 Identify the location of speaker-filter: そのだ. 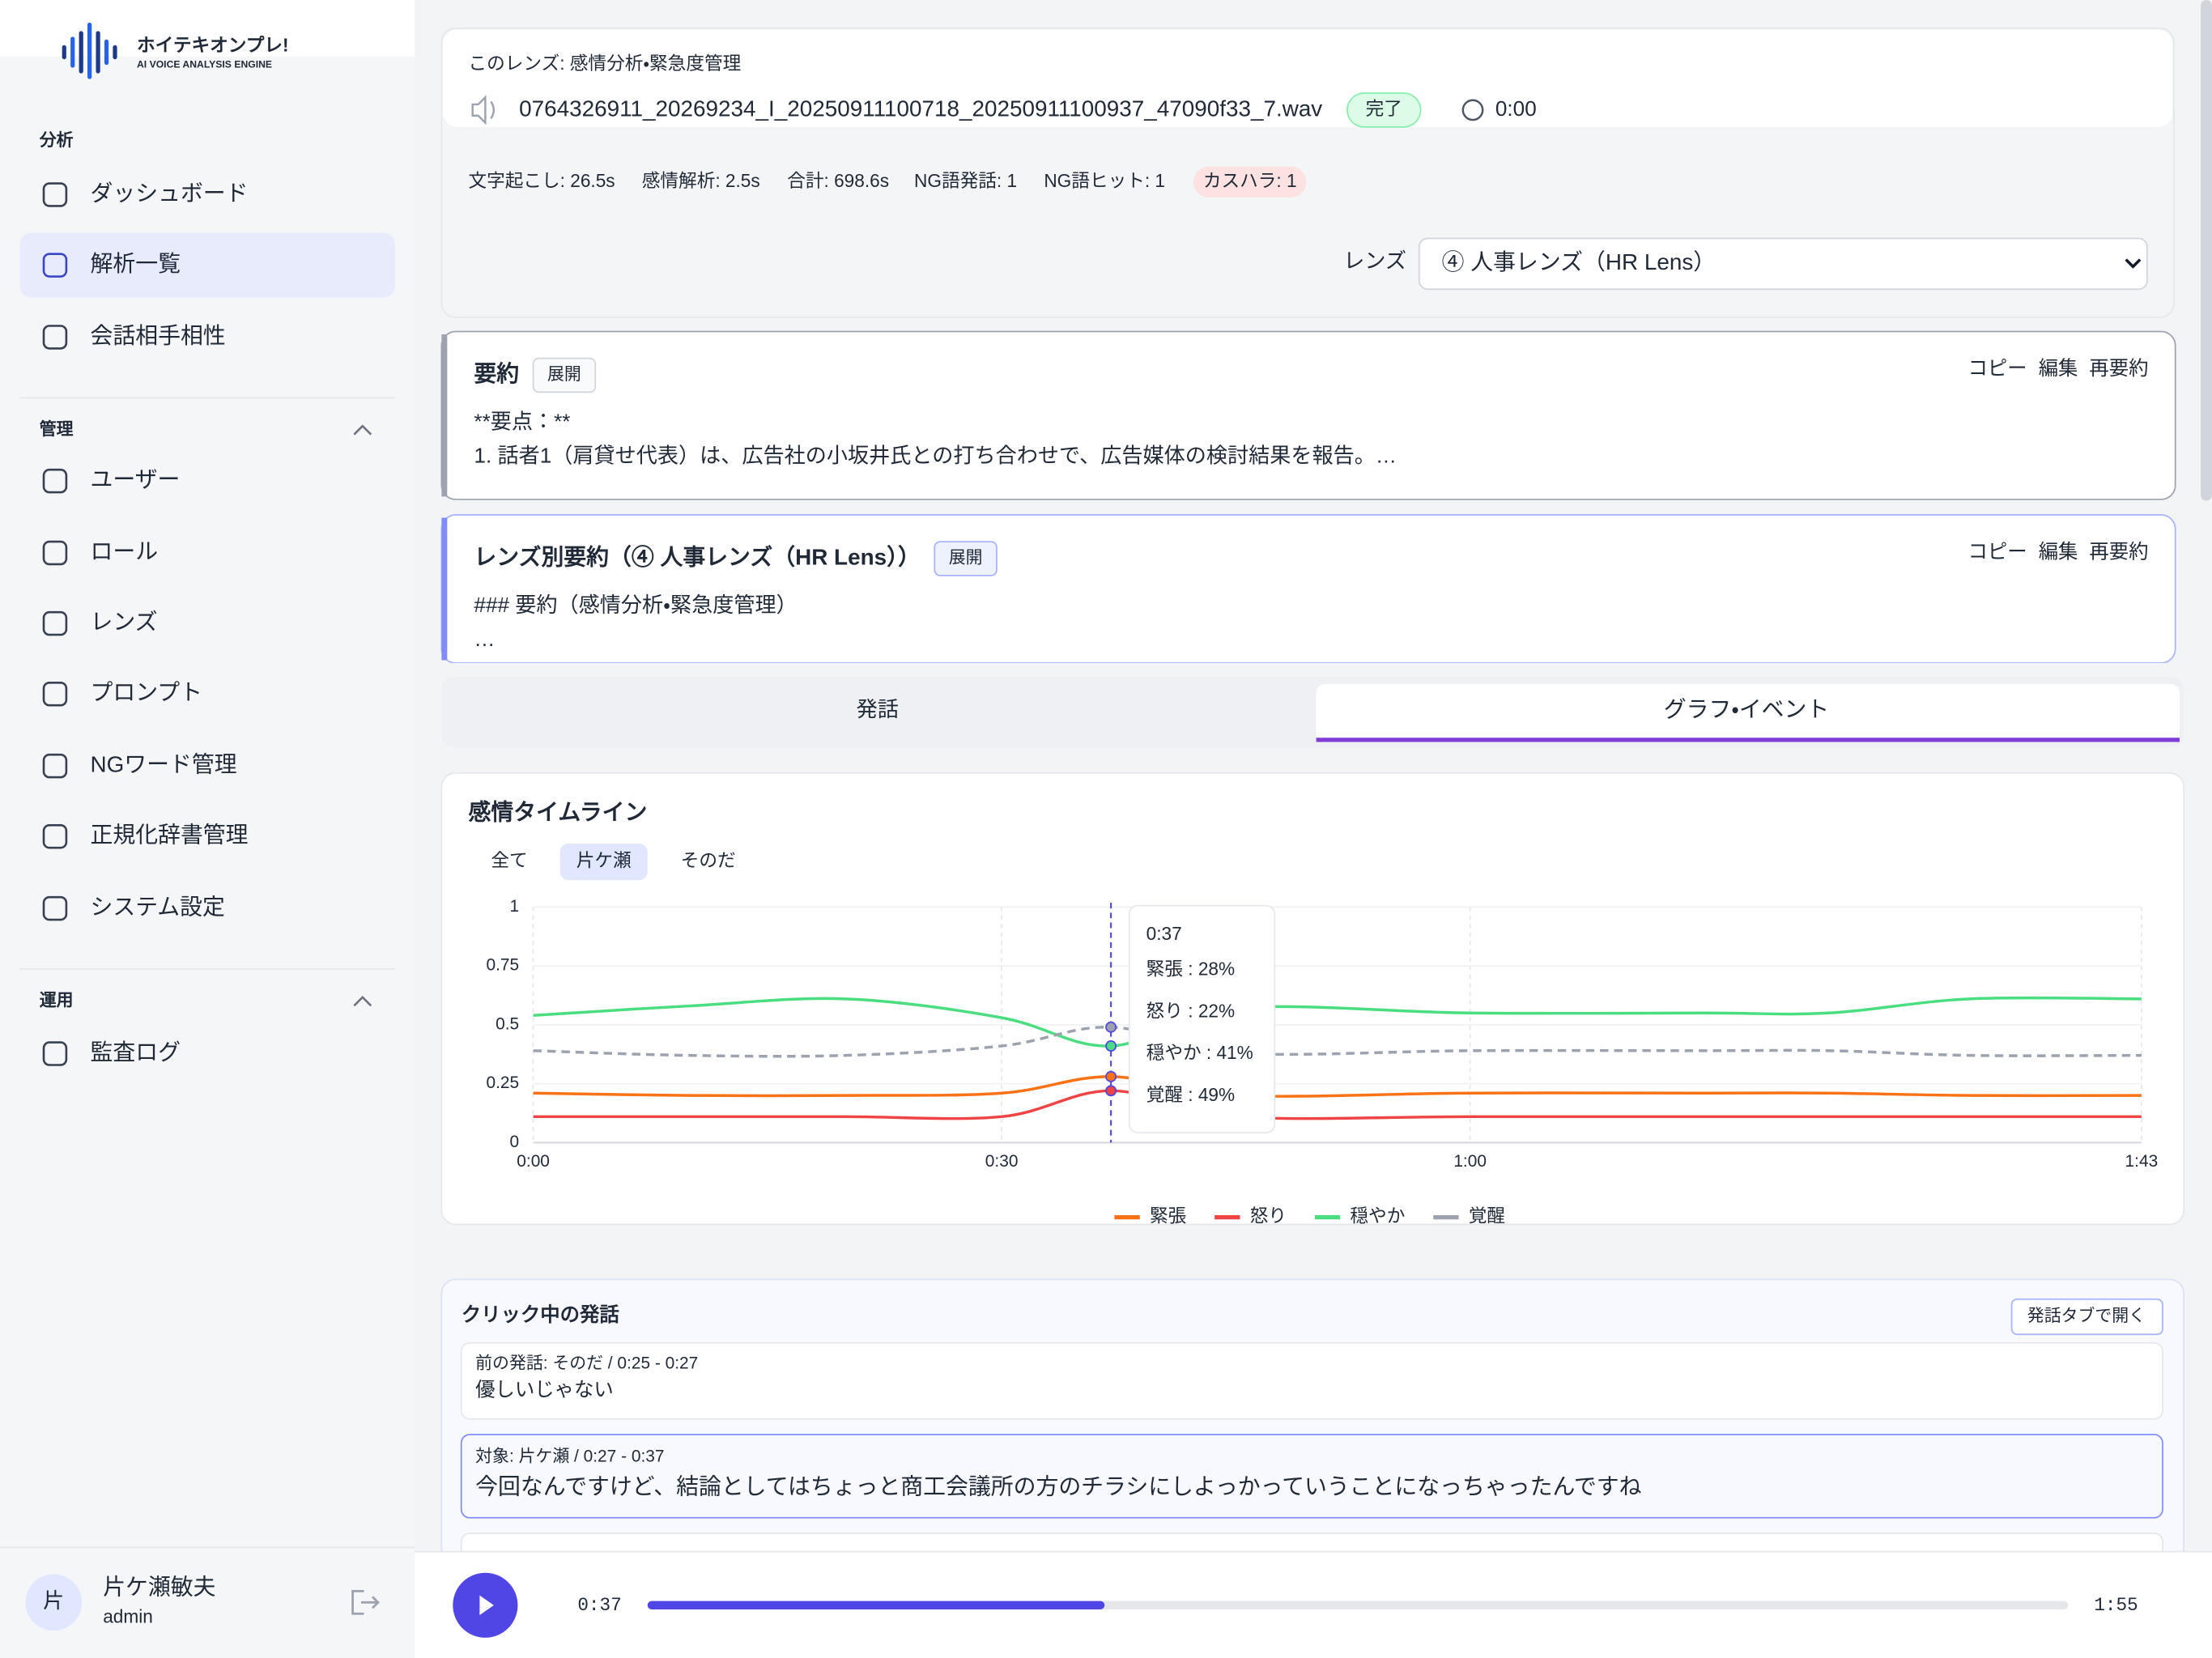
(708, 860).